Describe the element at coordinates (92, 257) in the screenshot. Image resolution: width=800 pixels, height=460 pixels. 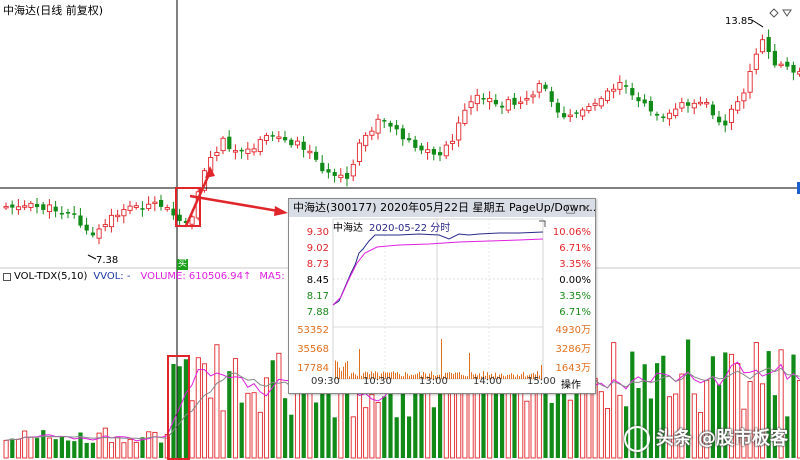
I see `low-marker-line` at that location.